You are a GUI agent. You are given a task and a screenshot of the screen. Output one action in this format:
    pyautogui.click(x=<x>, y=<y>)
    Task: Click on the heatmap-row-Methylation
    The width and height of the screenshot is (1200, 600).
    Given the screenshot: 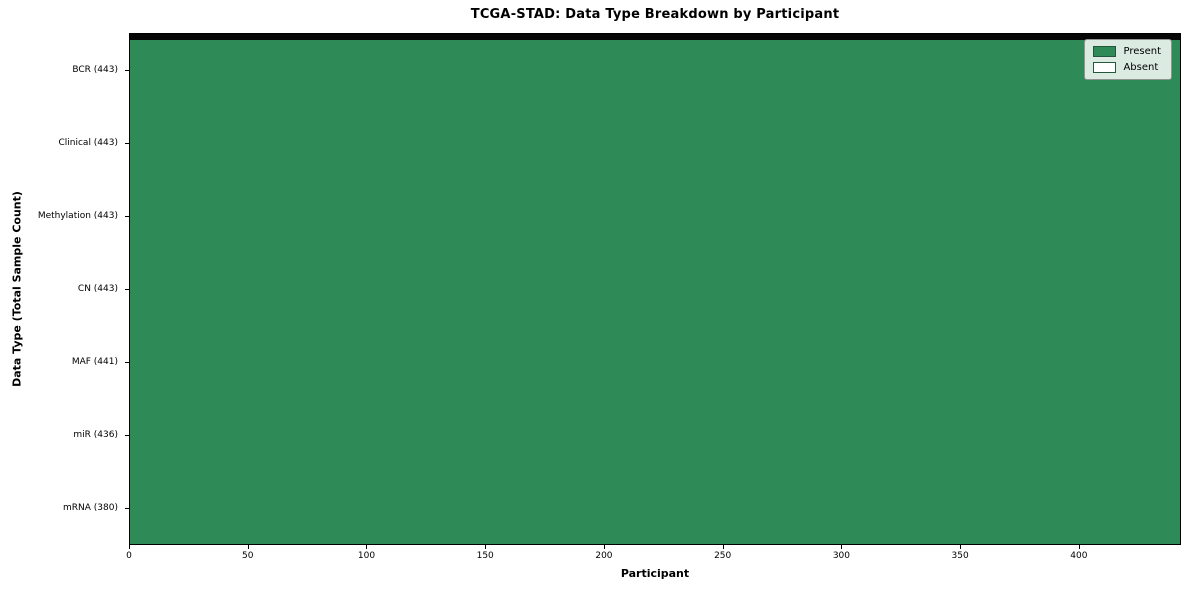 What is the action you would take?
    pyautogui.click(x=655, y=36)
    